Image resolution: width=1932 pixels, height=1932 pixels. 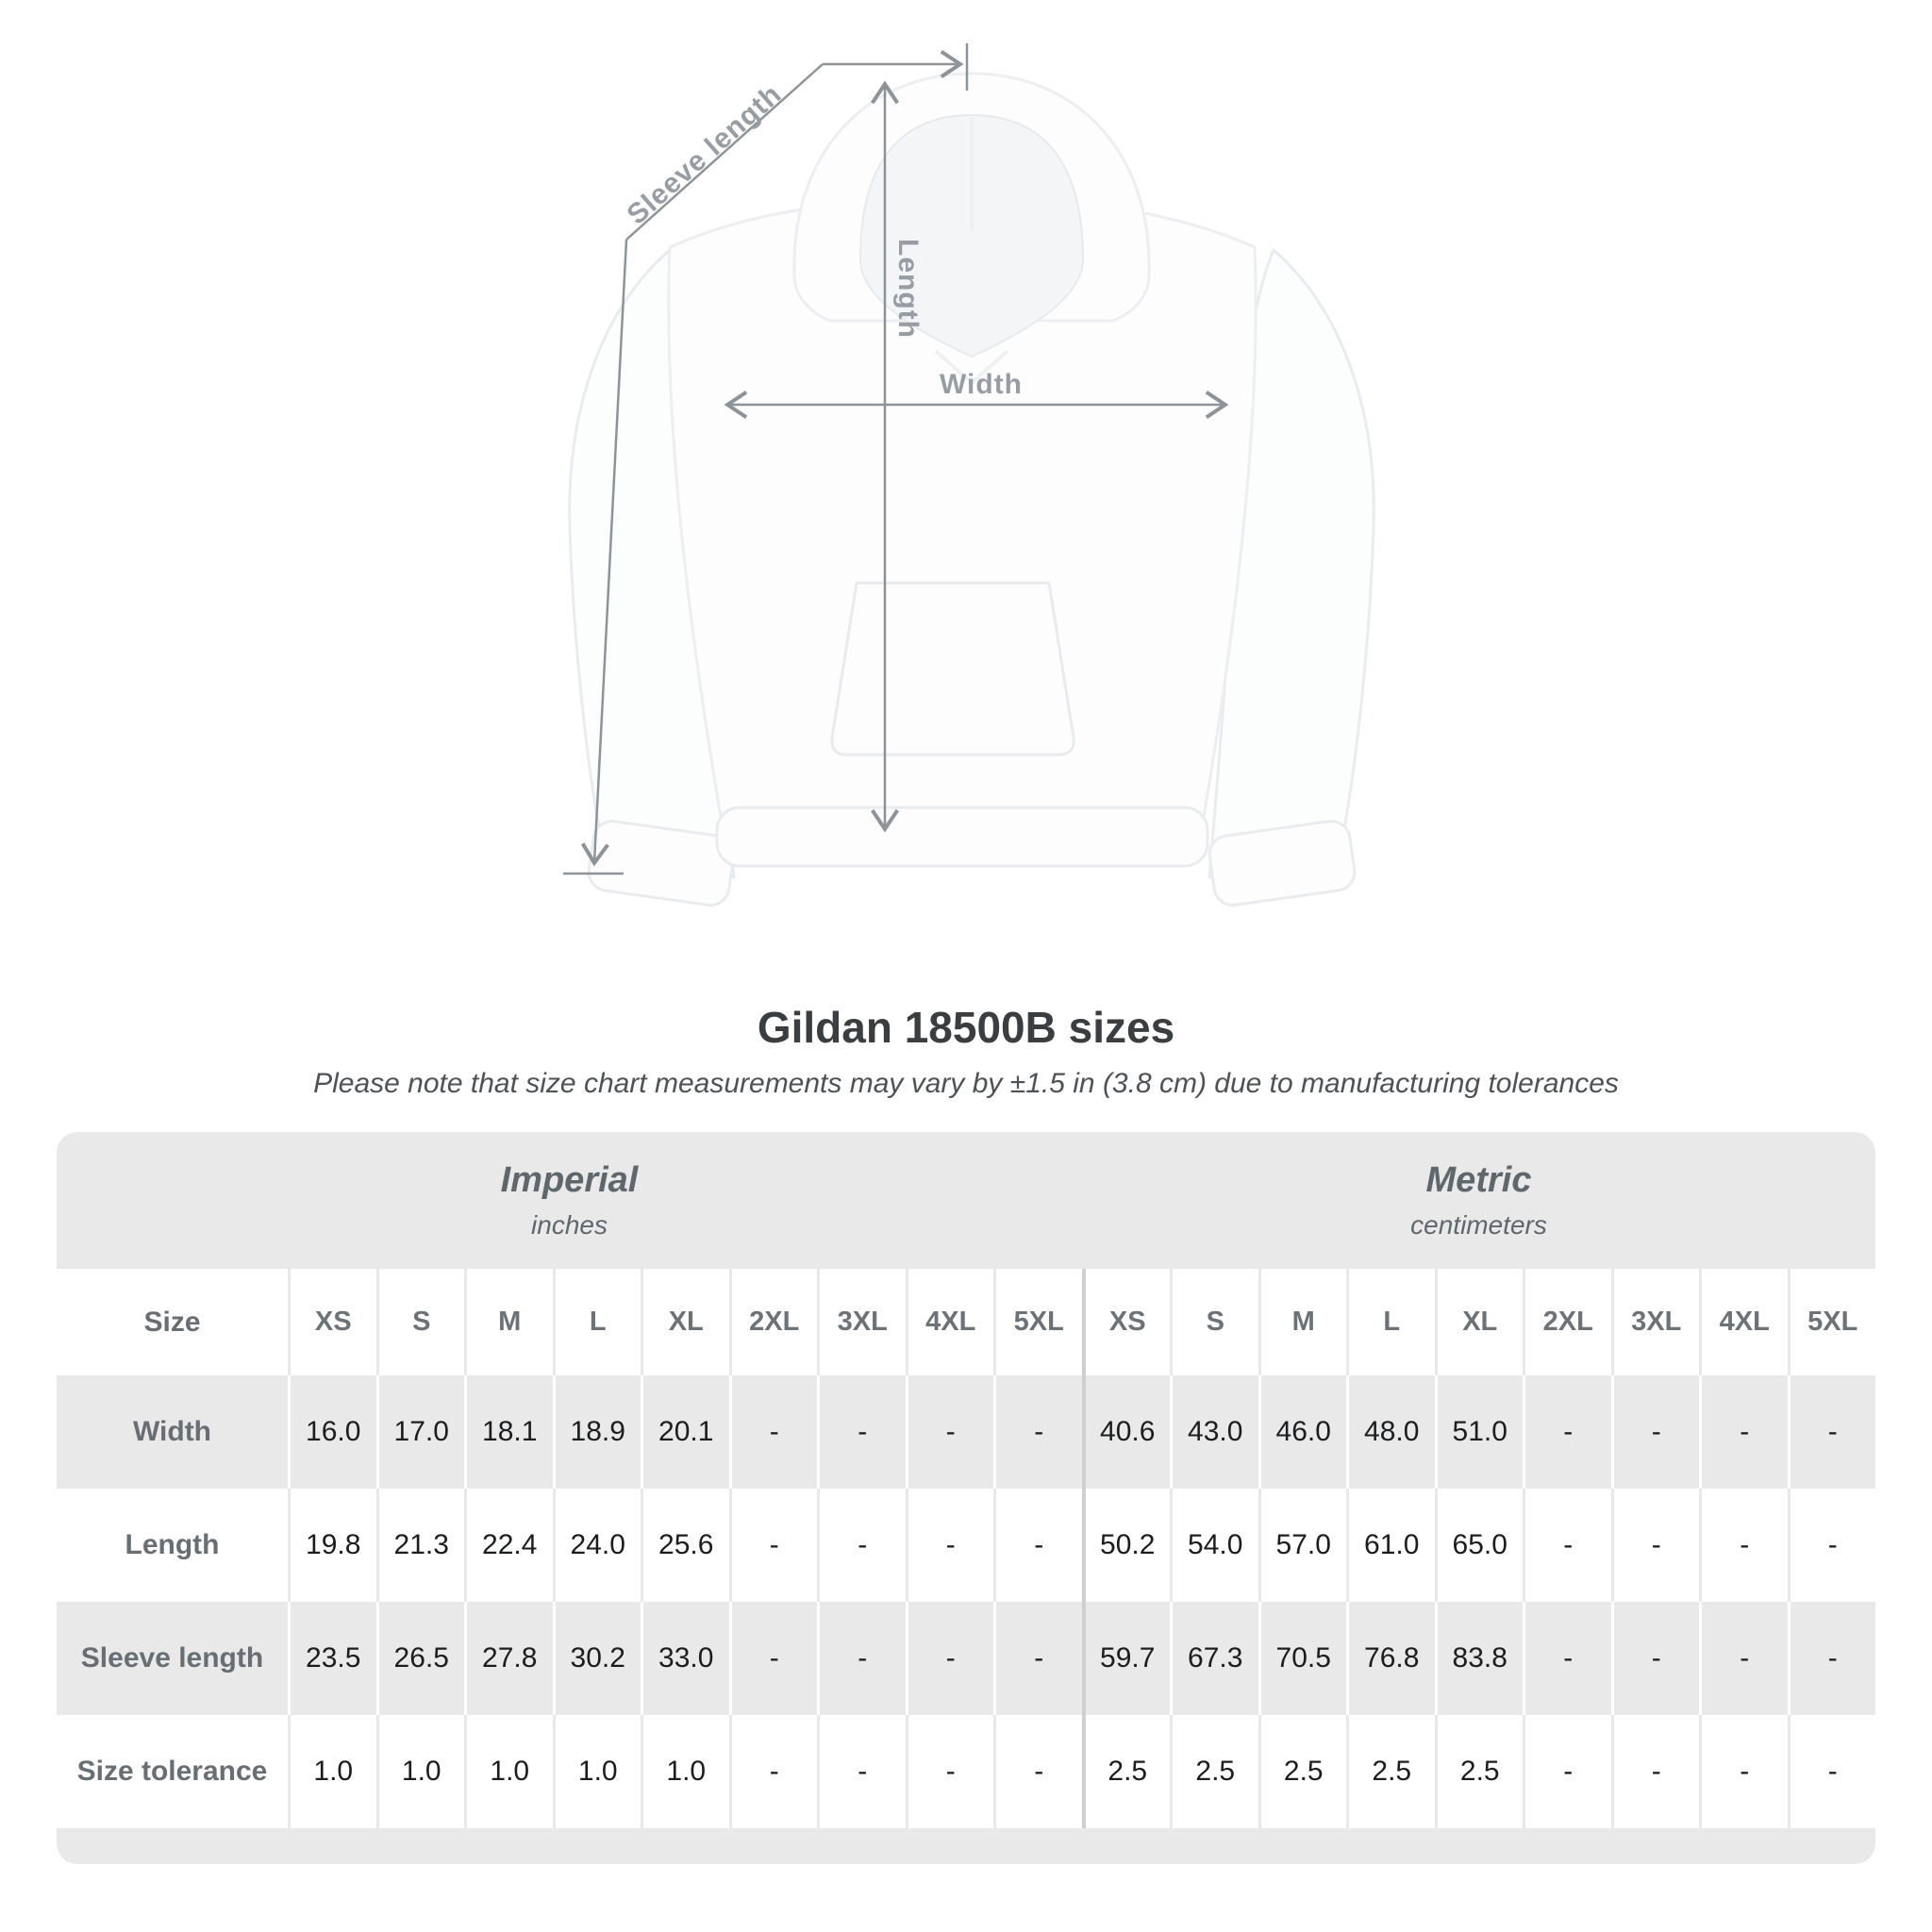 I want to click on unit-group-header: Imperial inches Metric centimeters, so click(x=966, y=1201).